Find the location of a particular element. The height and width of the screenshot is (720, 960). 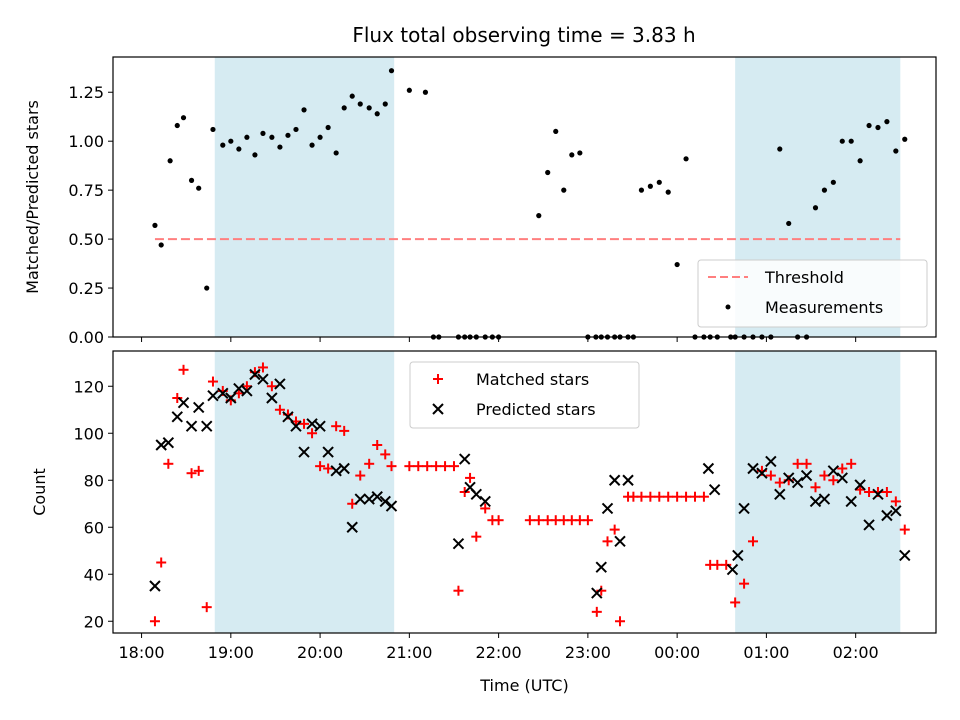

top-legend: Threshold Measurements is located at coordinates (812, 293).